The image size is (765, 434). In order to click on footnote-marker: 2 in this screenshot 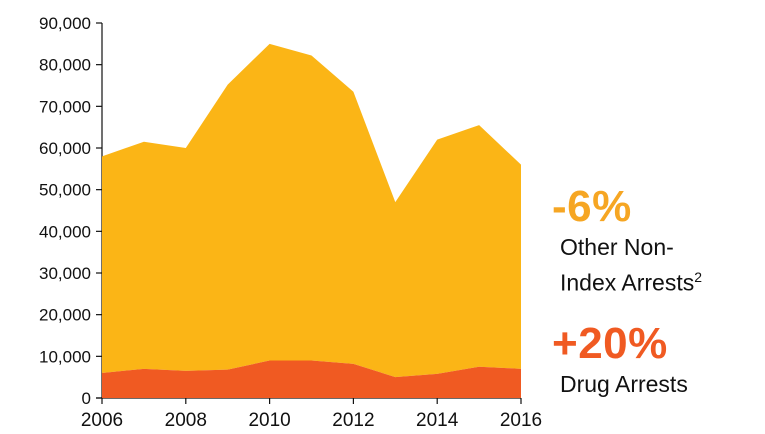, I will do `click(698, 277)`.